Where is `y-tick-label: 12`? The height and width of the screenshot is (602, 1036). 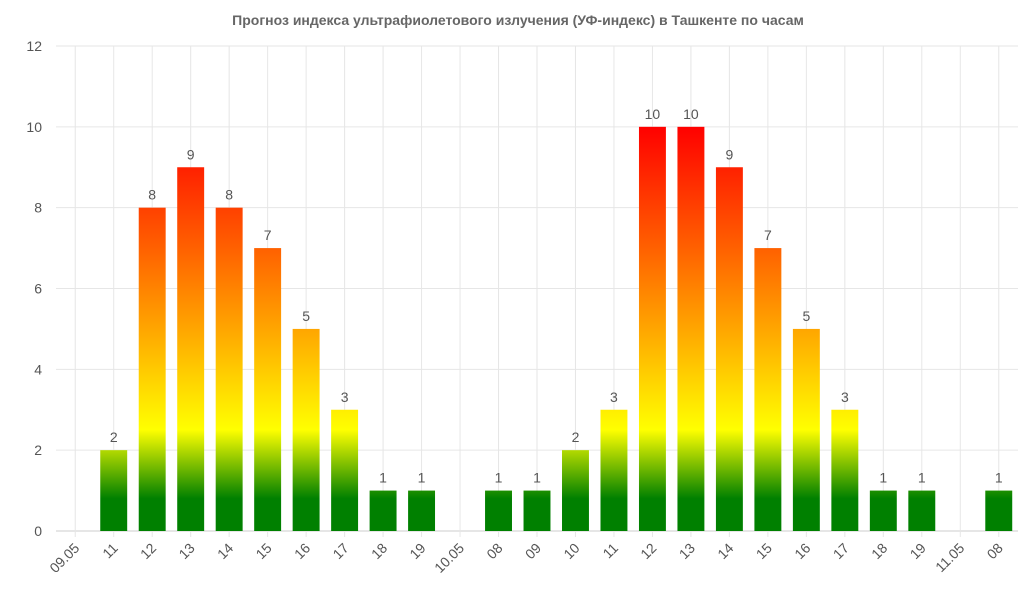
y-tick-label: 12 is located at coordinates (34, 46).